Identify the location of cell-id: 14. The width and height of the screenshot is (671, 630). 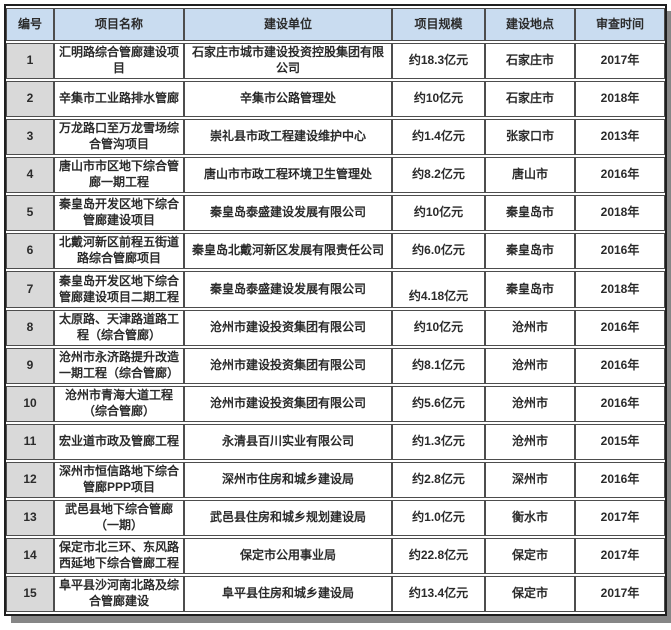
(30, 556).